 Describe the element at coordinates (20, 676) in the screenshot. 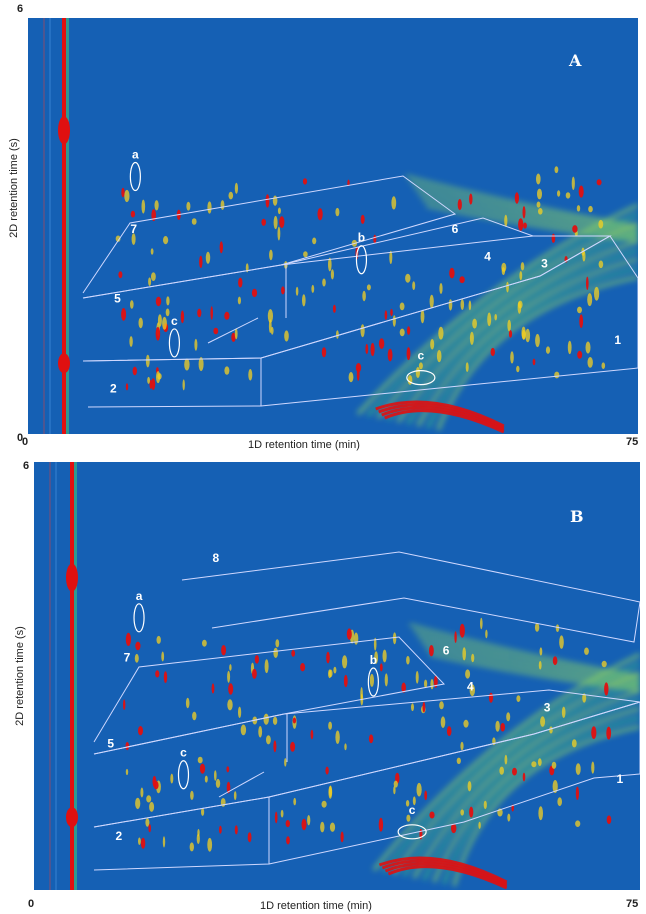

I see `y-axis-label: 2D retention time (s)` at that location.